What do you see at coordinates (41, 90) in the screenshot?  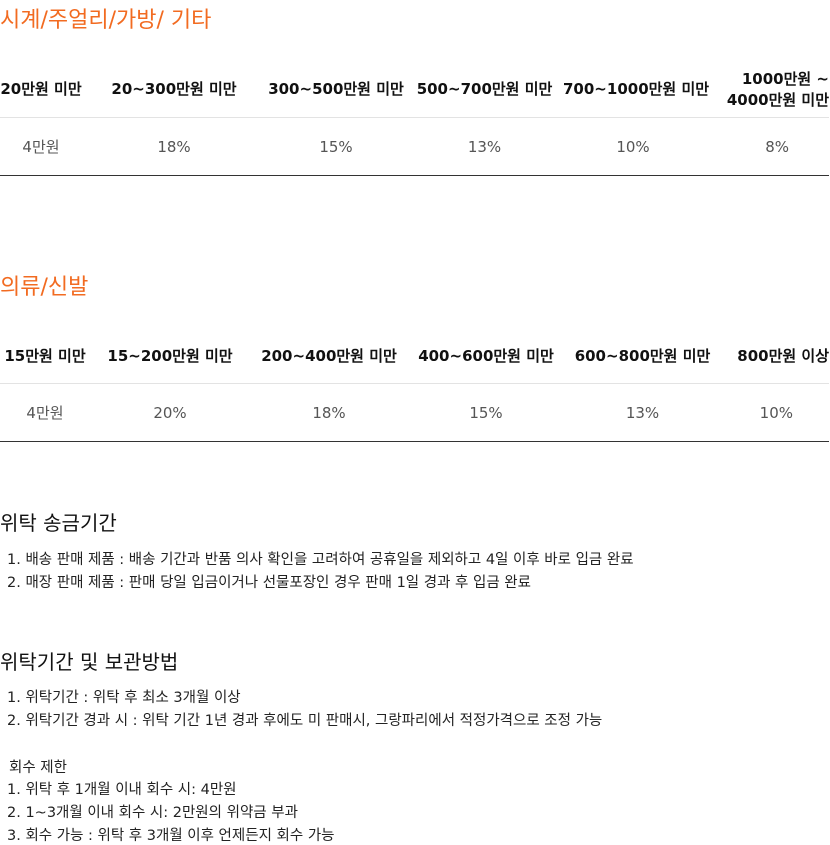 I see `price-range-header: 20만원 미만` at bounding box center [41, 90].